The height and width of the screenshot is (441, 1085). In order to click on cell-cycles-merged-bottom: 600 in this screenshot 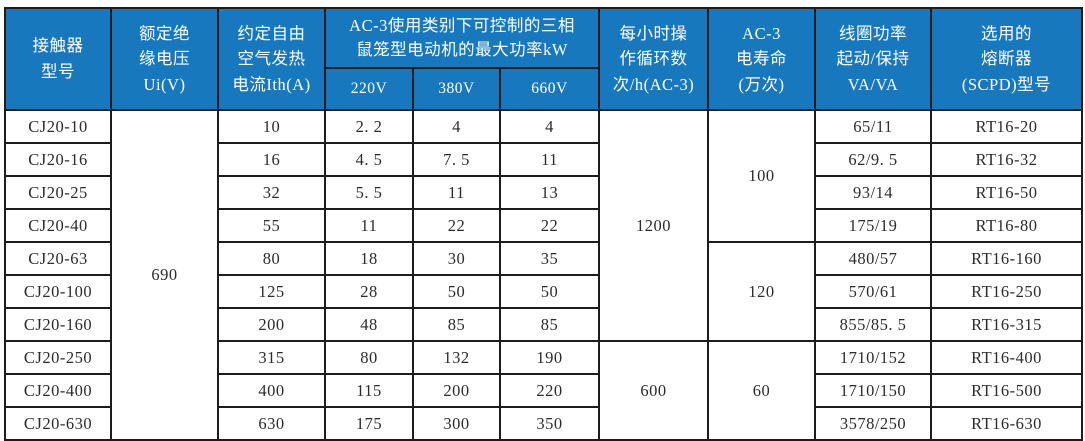, I will do `click(654, 390)`.